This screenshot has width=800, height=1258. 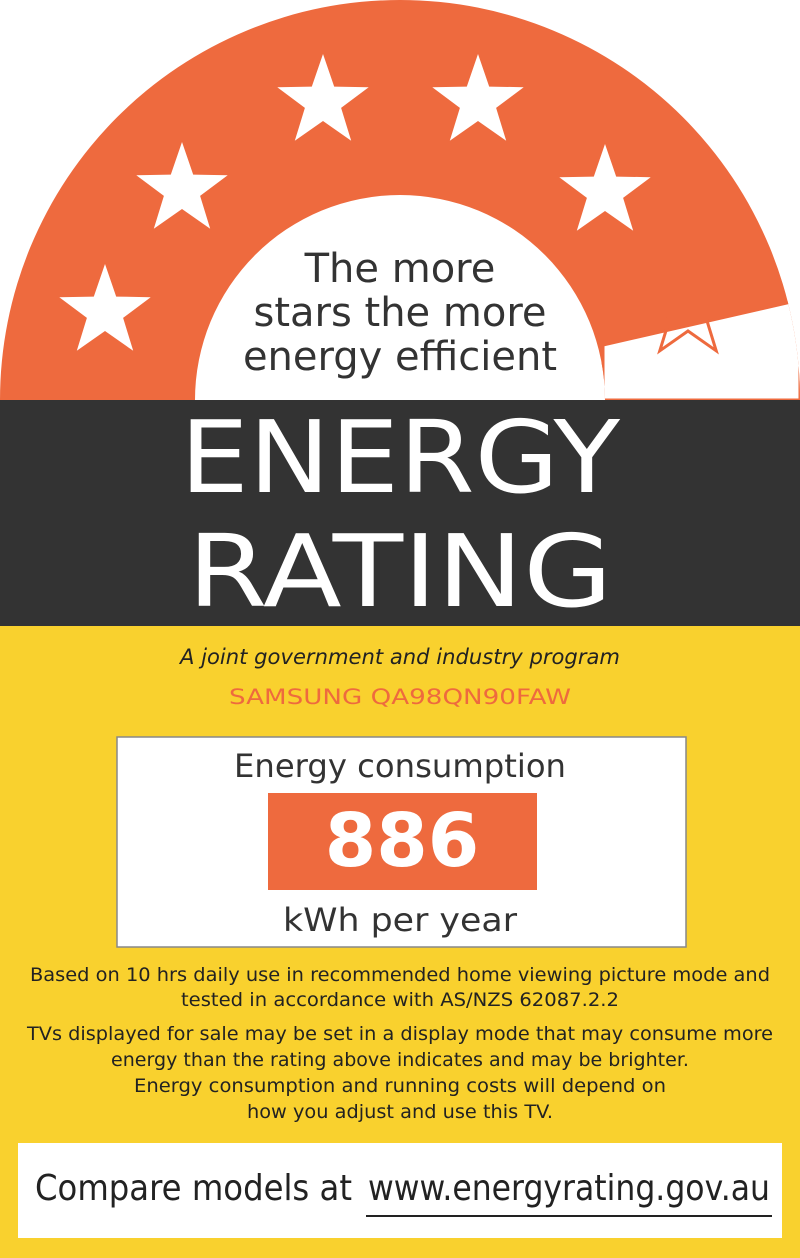 I want to click on tagline: stars the more, so click(x=399, y=313).